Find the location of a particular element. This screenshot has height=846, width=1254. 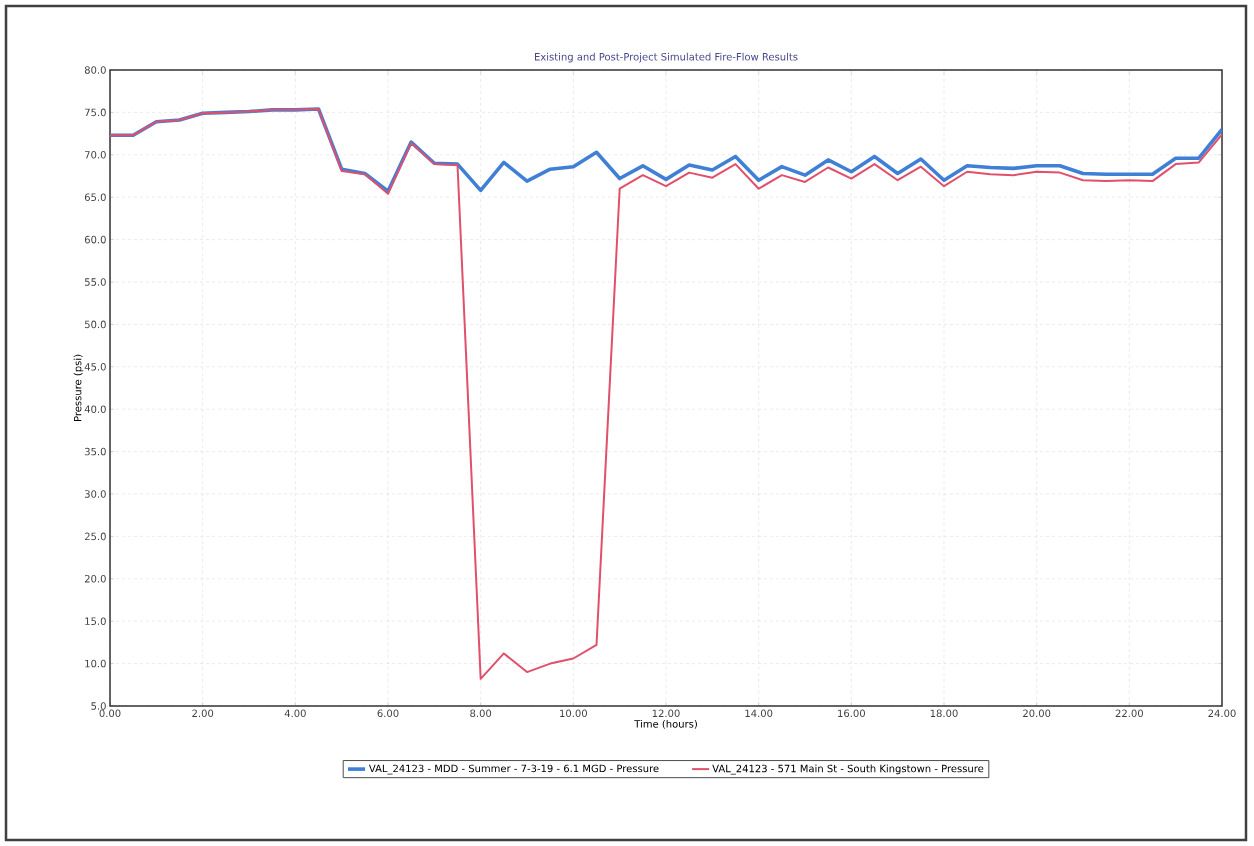

x-tick-label: 4.00 is located at coordinates (295, 713).